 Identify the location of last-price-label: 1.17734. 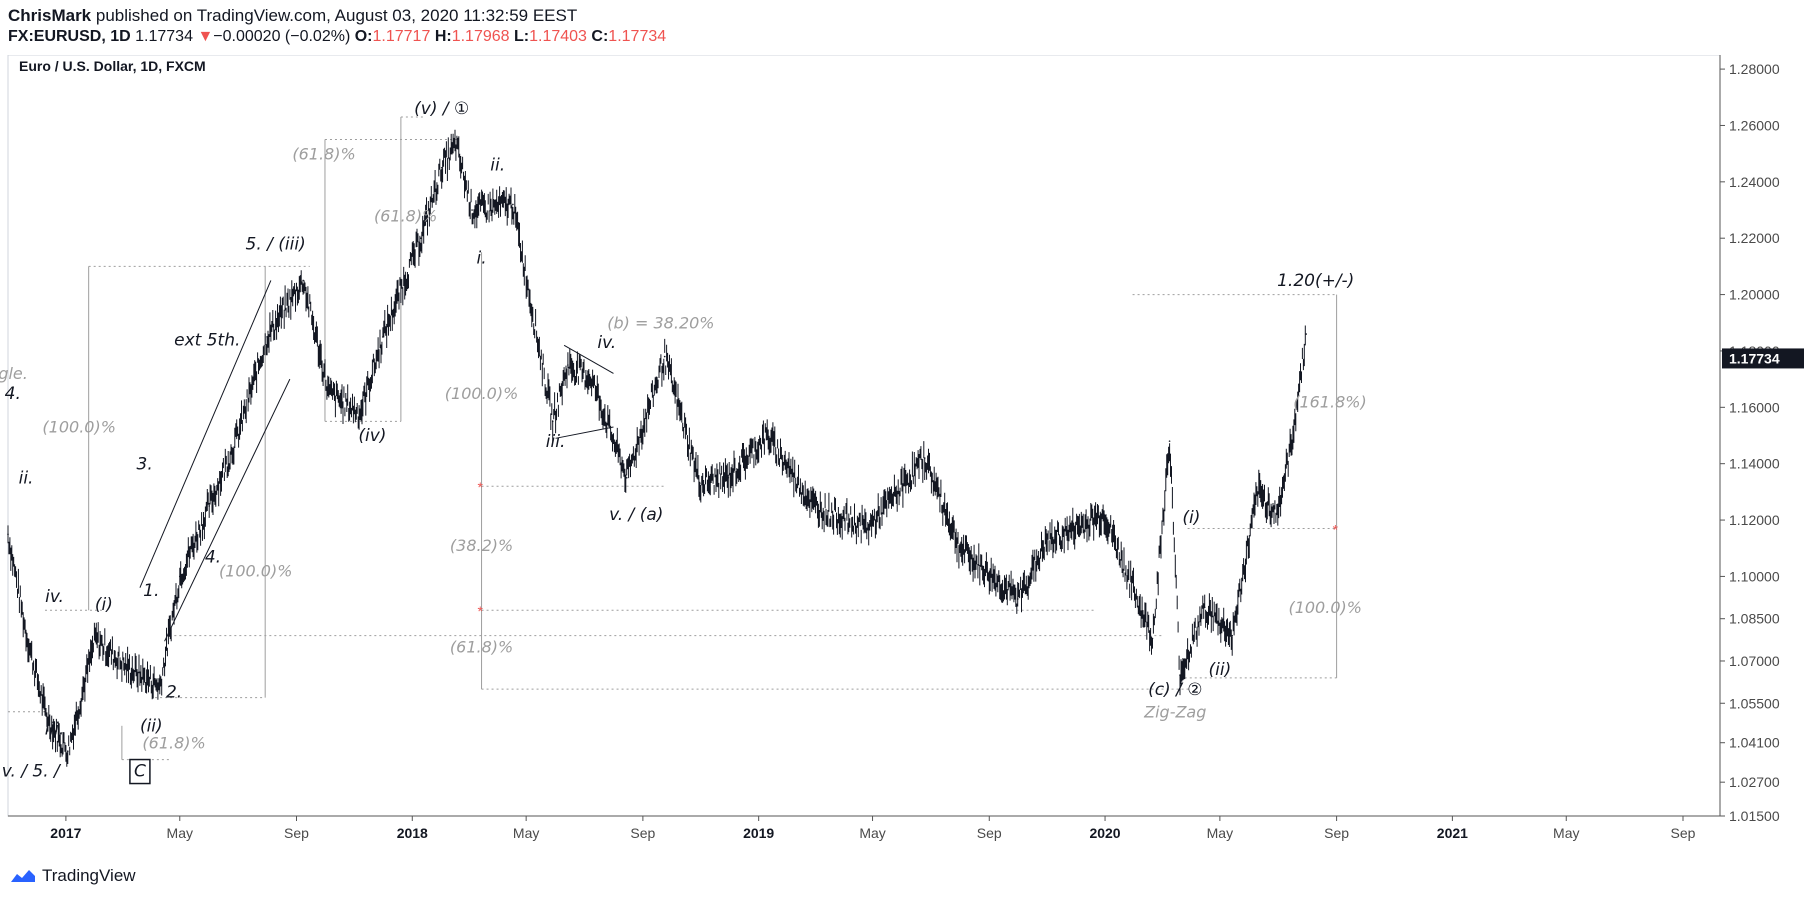
(1754, 358).